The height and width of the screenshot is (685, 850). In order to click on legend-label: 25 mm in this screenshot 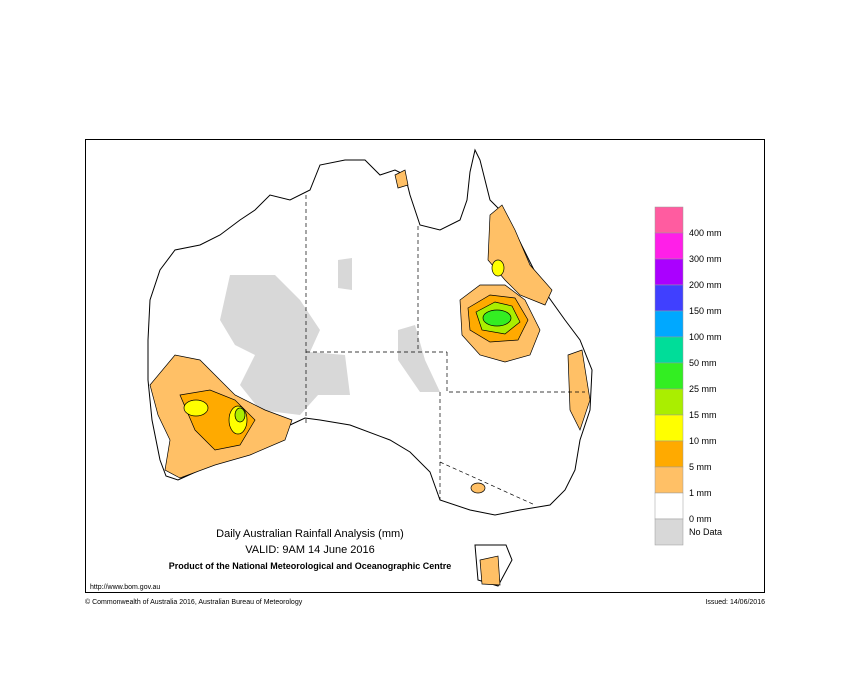, I will do `click(703, 389)`.